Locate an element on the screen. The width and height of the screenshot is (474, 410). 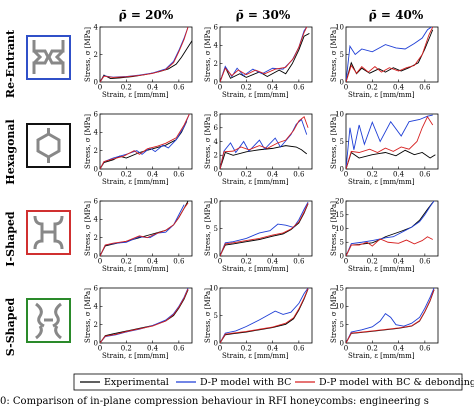
y-tick-label: 15 is located at coordinates (339, 288).